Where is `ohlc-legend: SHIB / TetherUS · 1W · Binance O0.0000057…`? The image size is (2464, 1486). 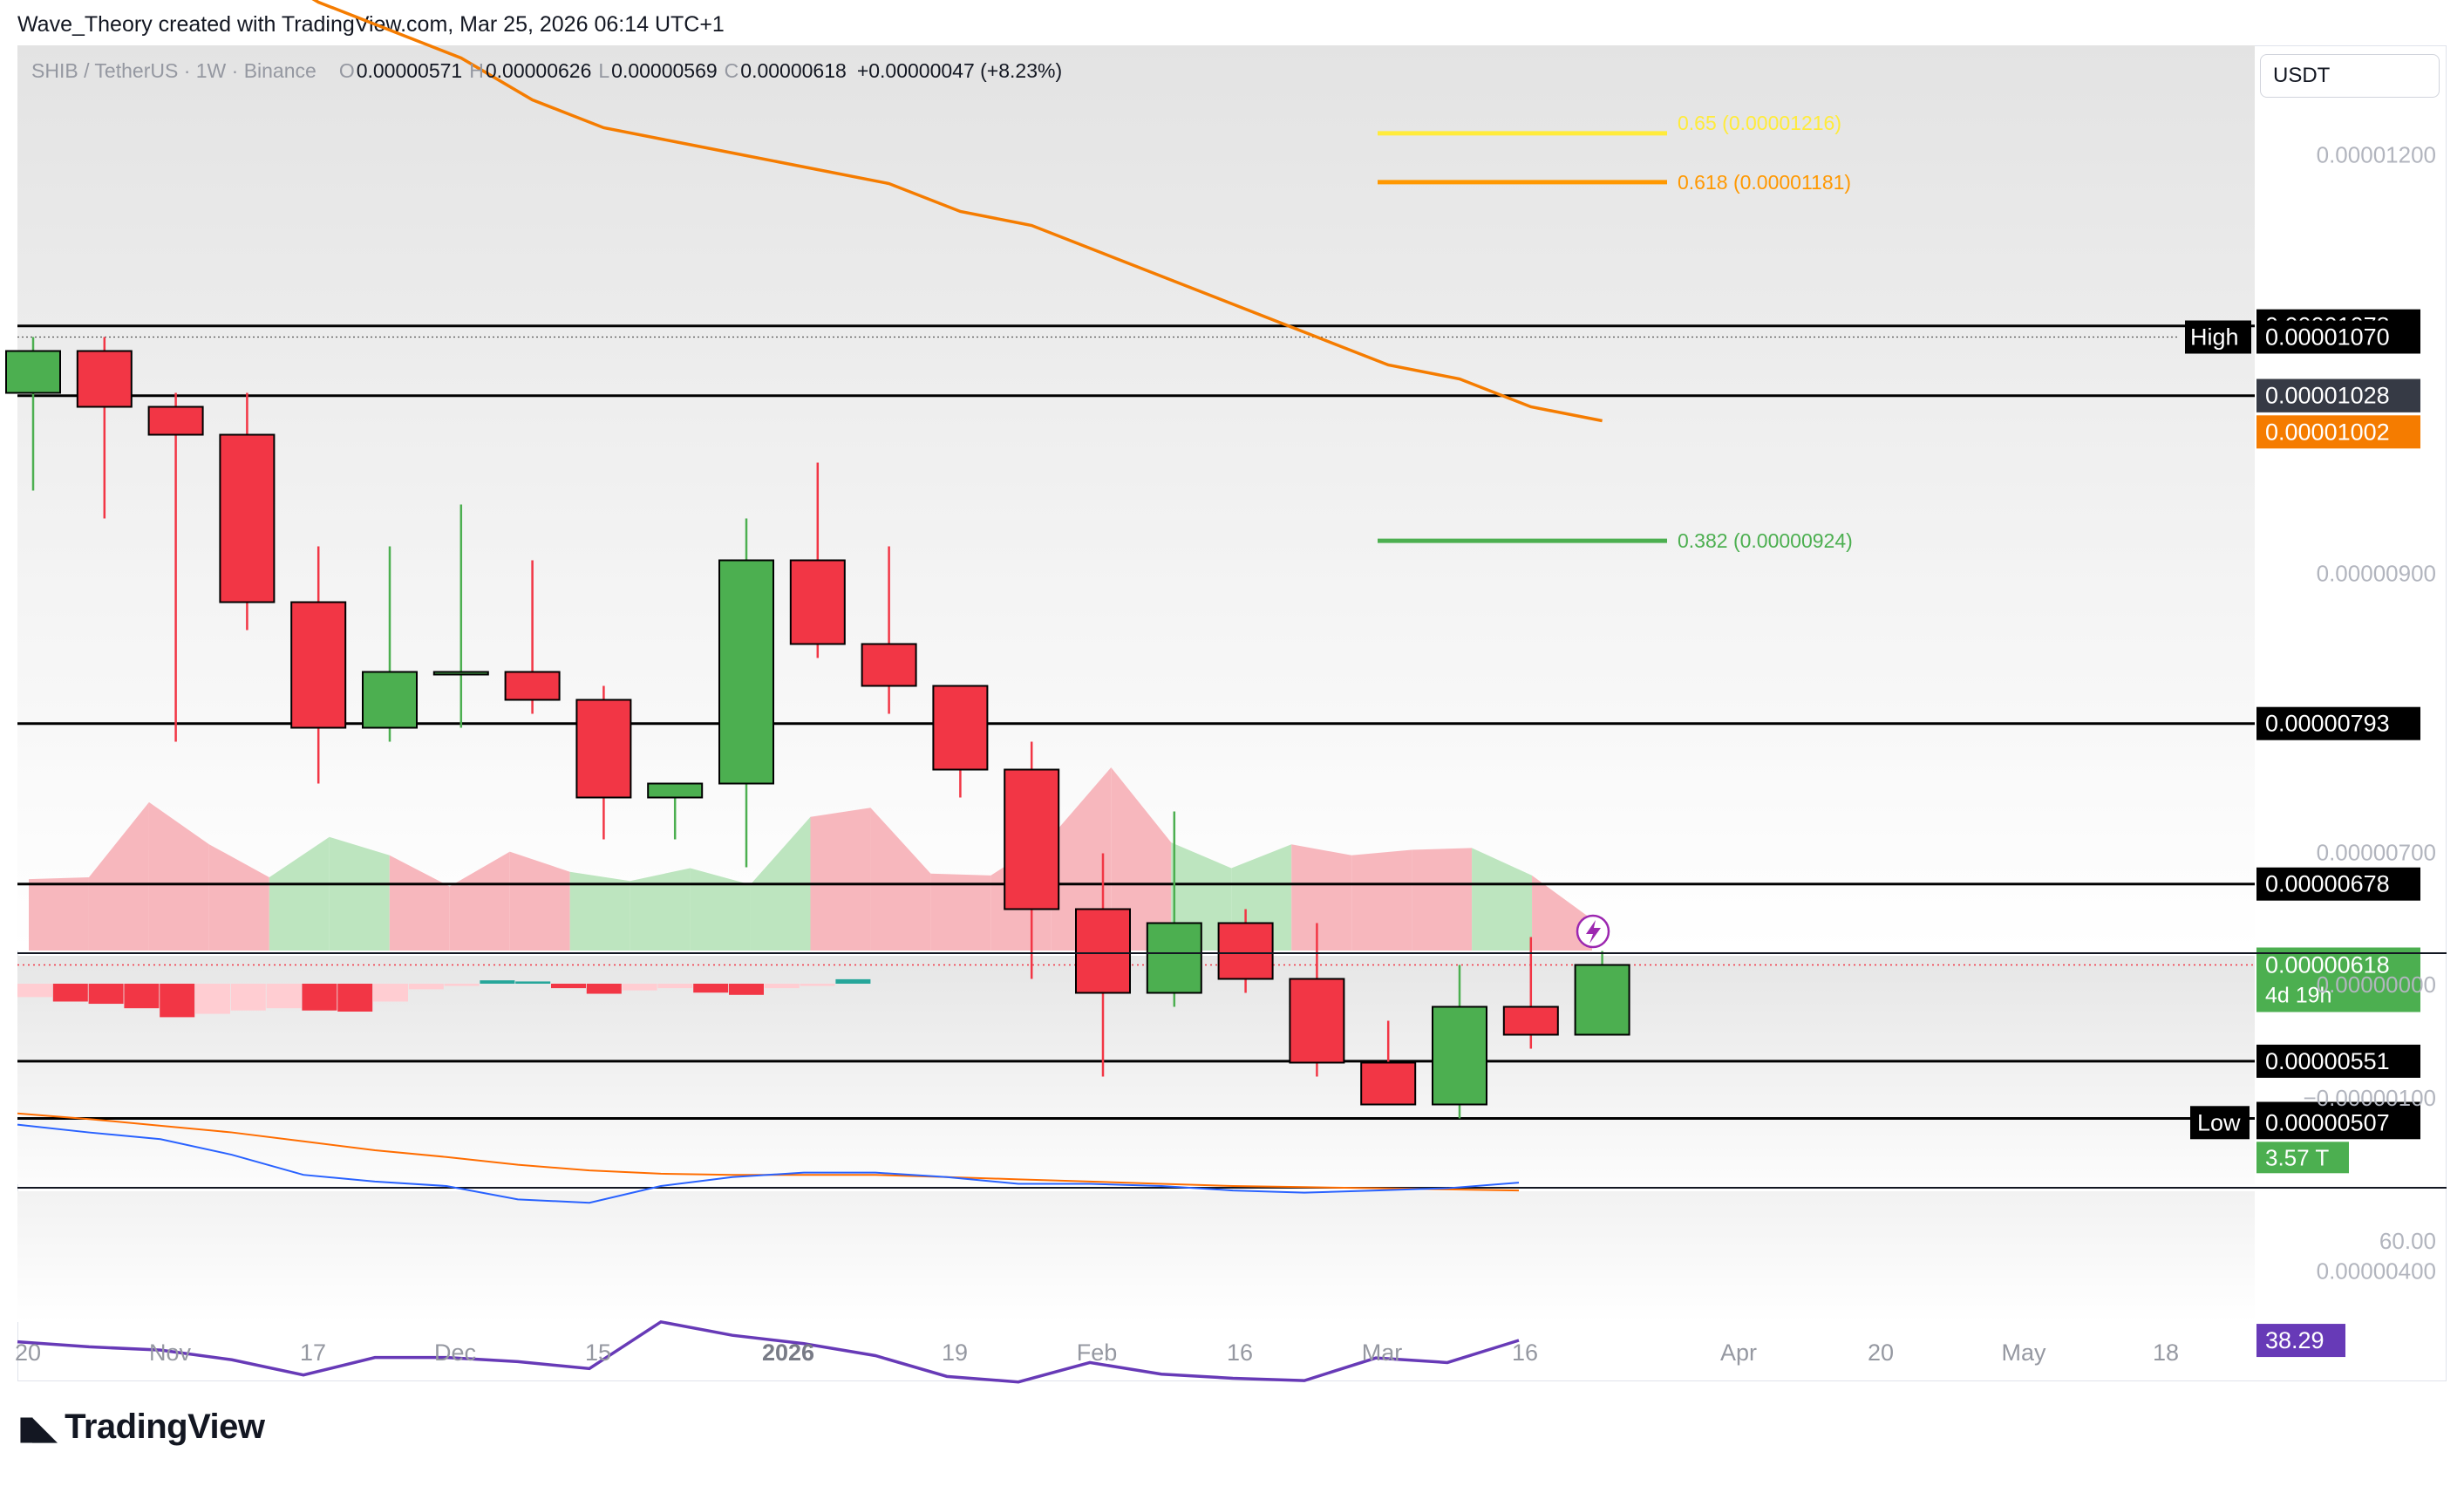
ohlc-legend: SHIB / TetherUS · 1W · Binance O0.0000057… is located at coordinates (546, 71).